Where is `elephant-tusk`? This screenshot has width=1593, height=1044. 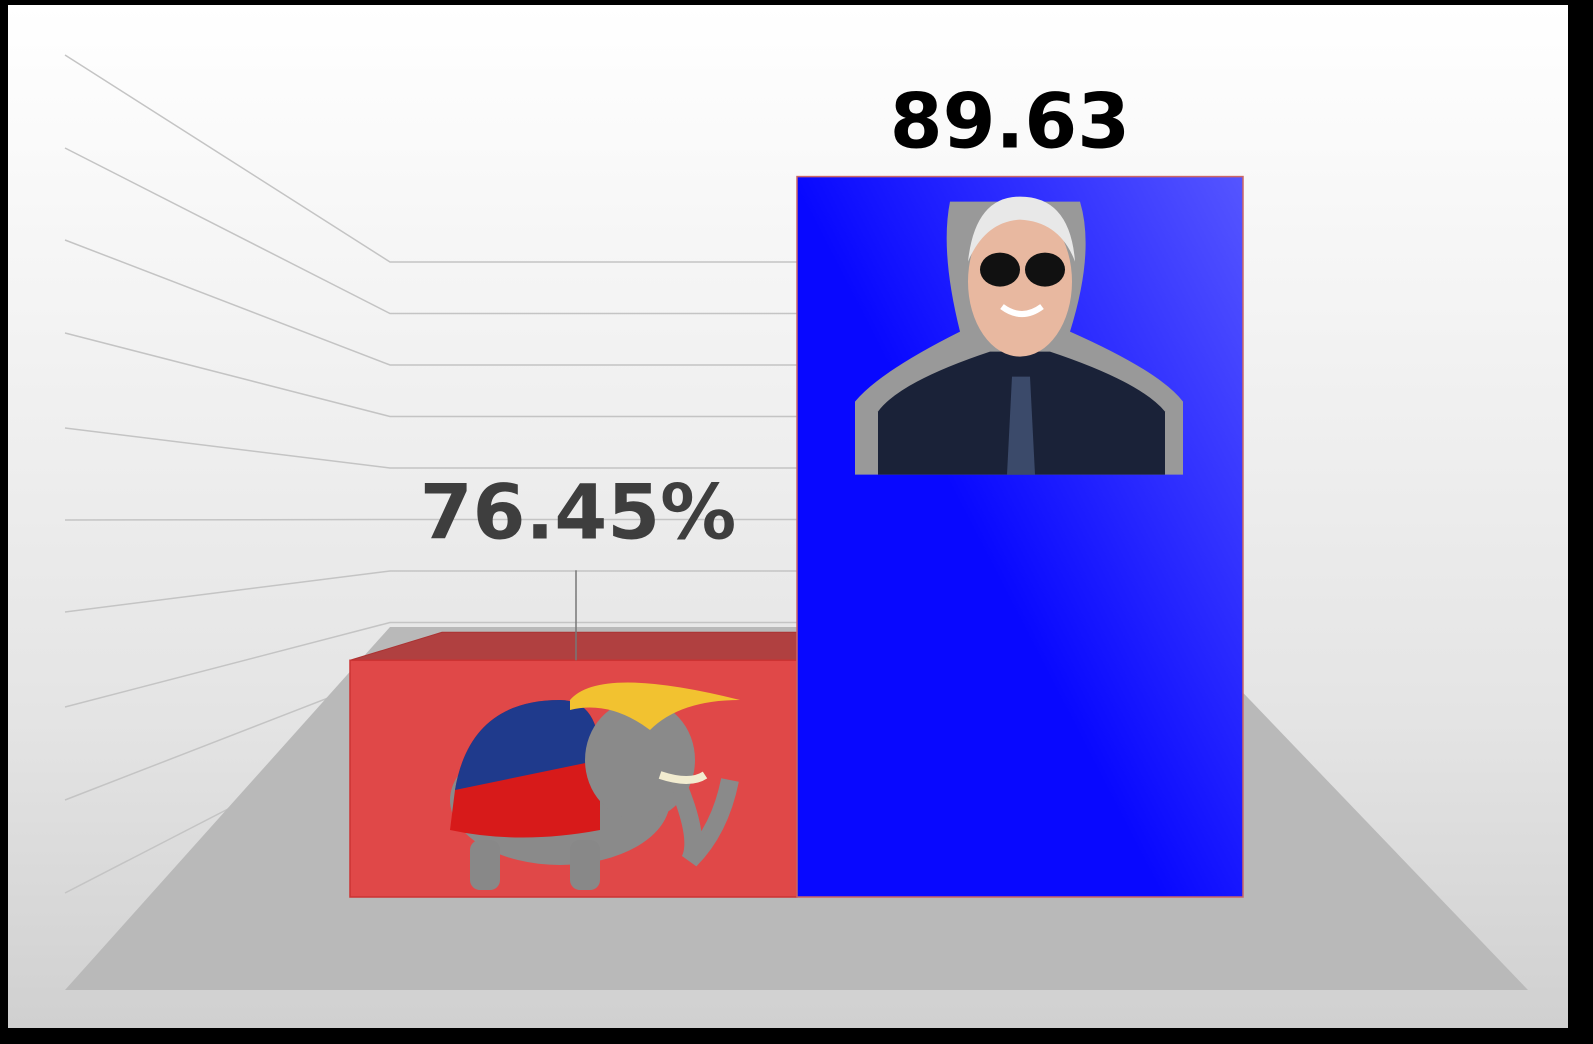
elephant-tusk is located at coordinates (683, 777).